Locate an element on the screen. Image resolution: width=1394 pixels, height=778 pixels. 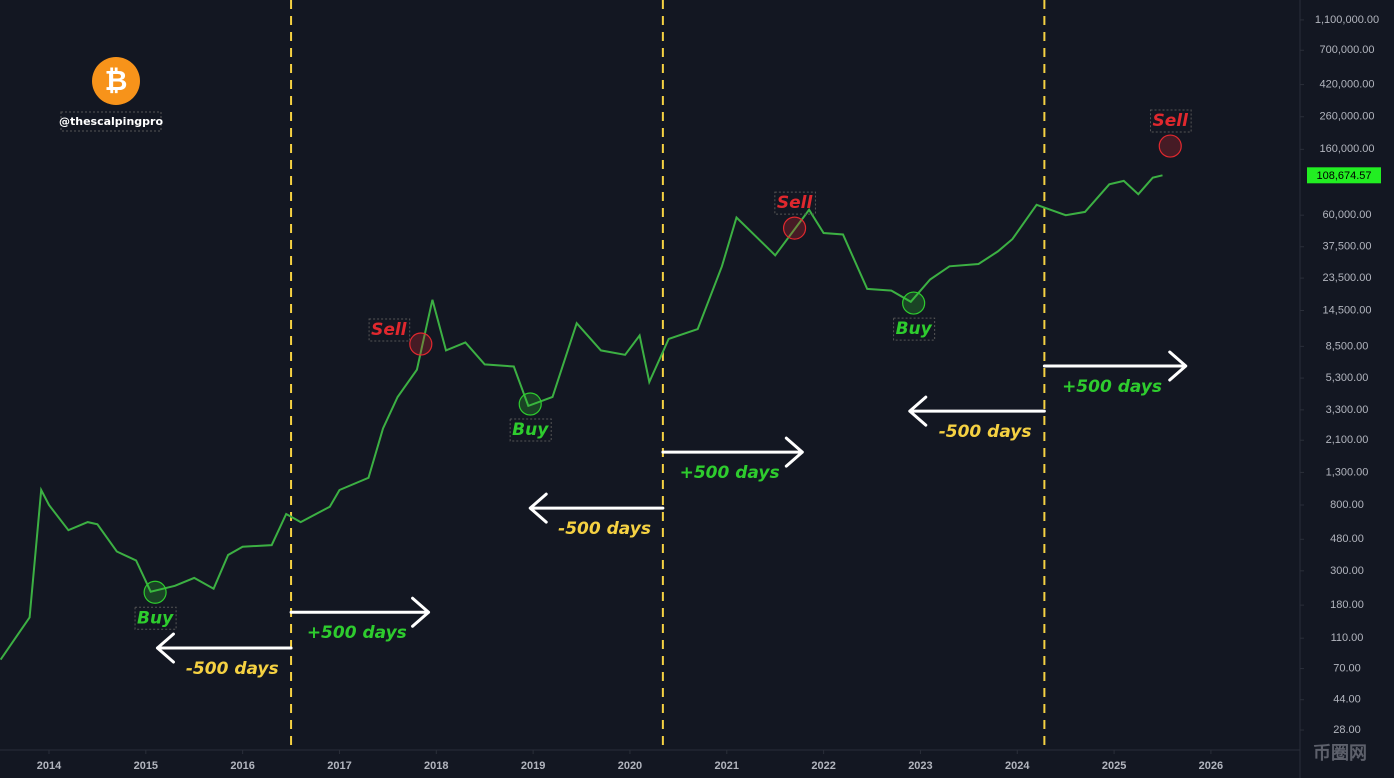
y-tick-label: 44.00 is located at coordinates (1347, 700).